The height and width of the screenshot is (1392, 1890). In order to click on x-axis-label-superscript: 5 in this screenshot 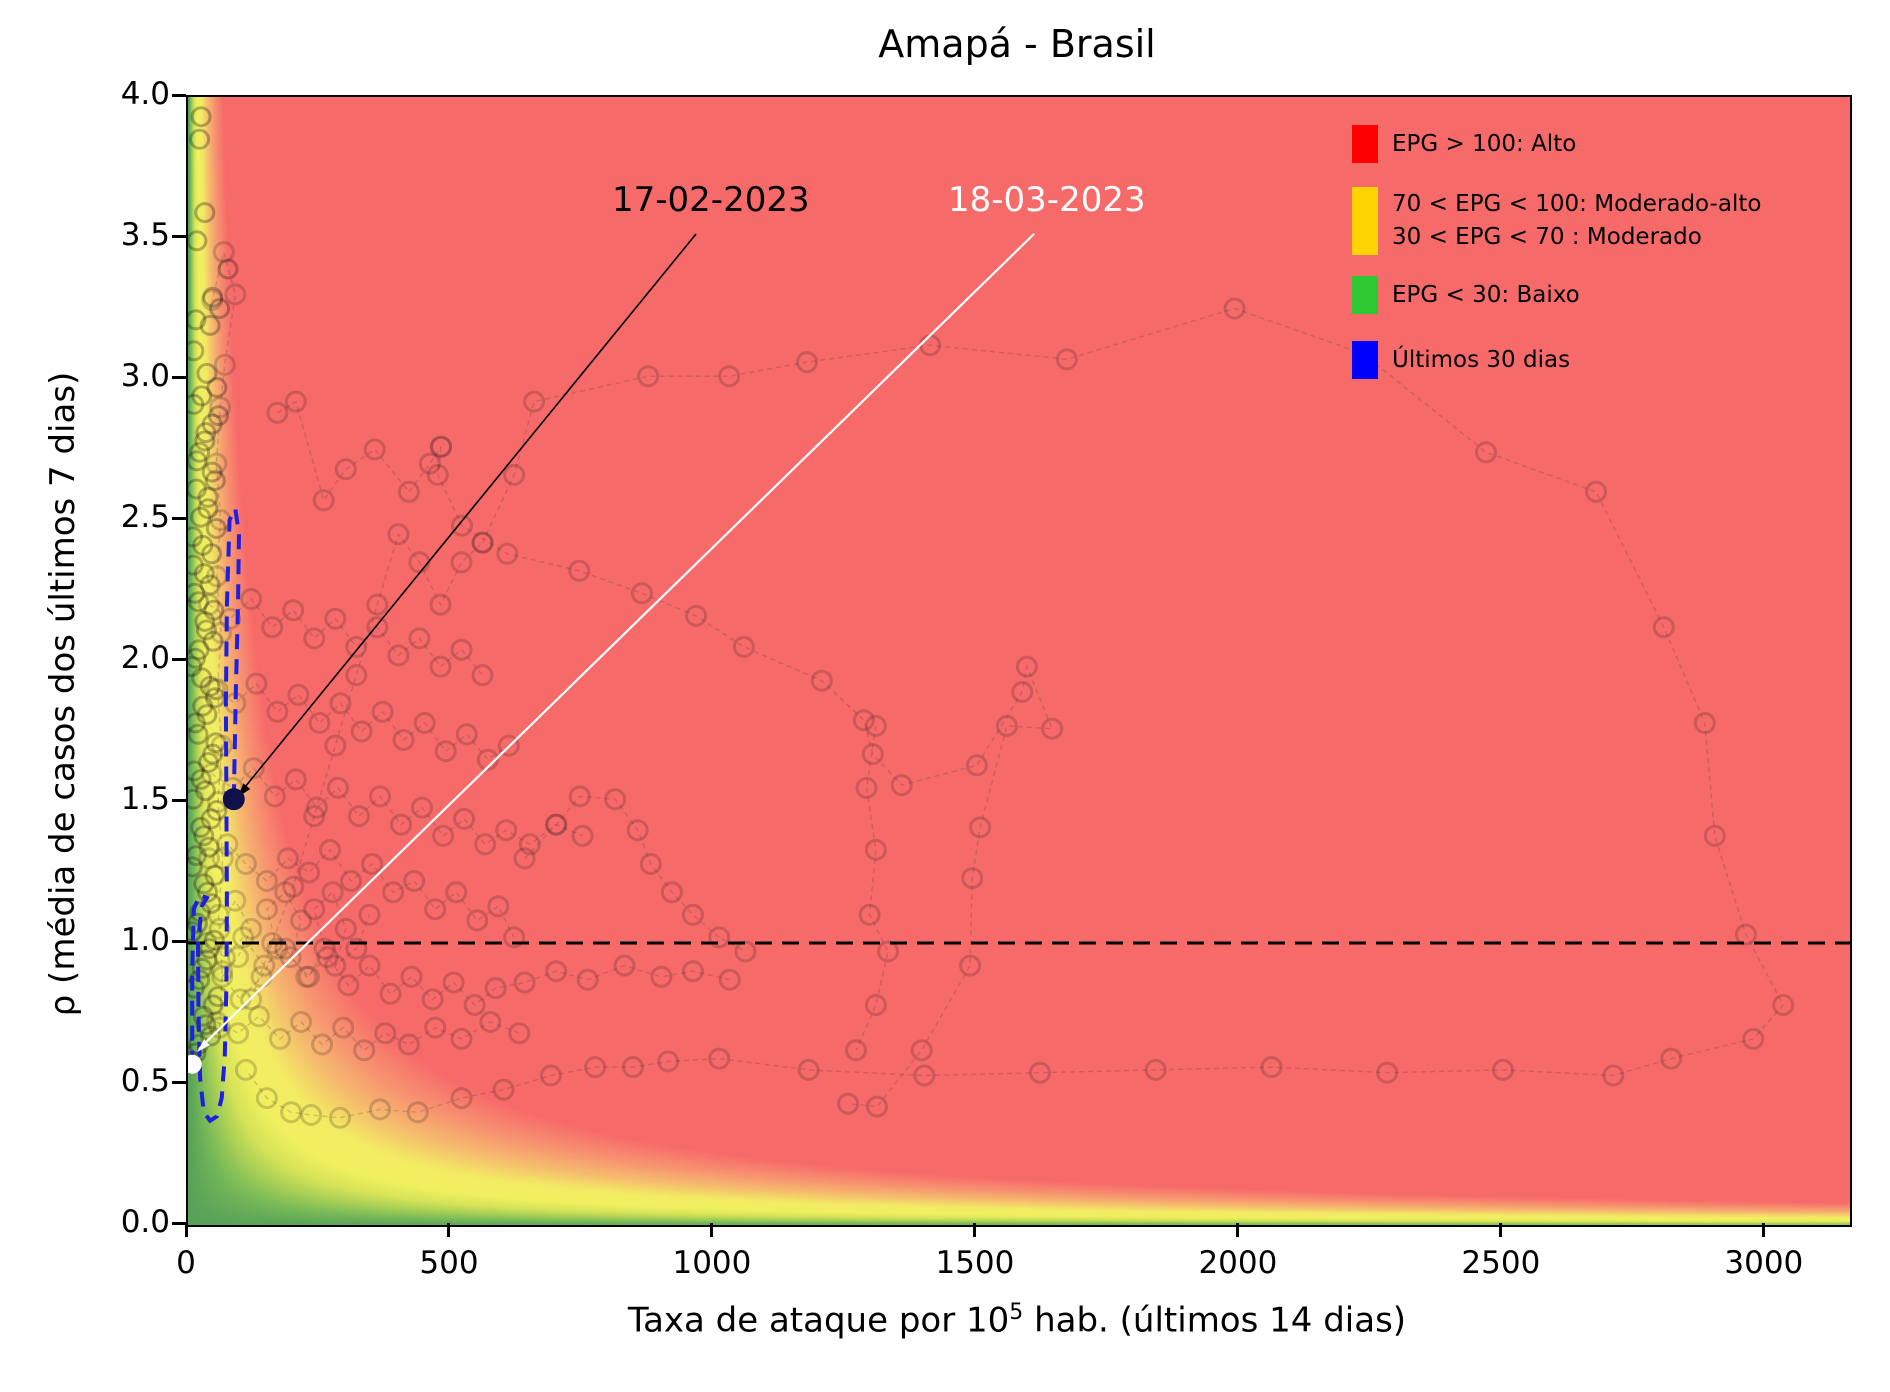, I will do `click(1016, 1312)`.